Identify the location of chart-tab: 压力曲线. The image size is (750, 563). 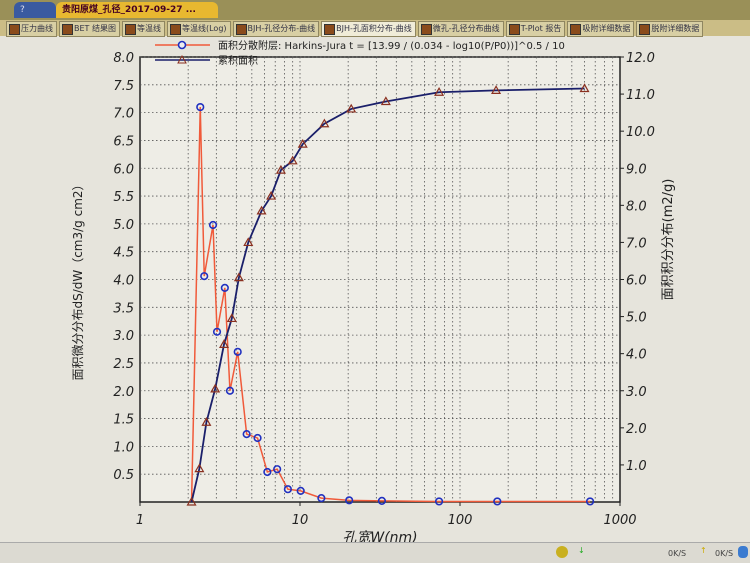
(31, 29).